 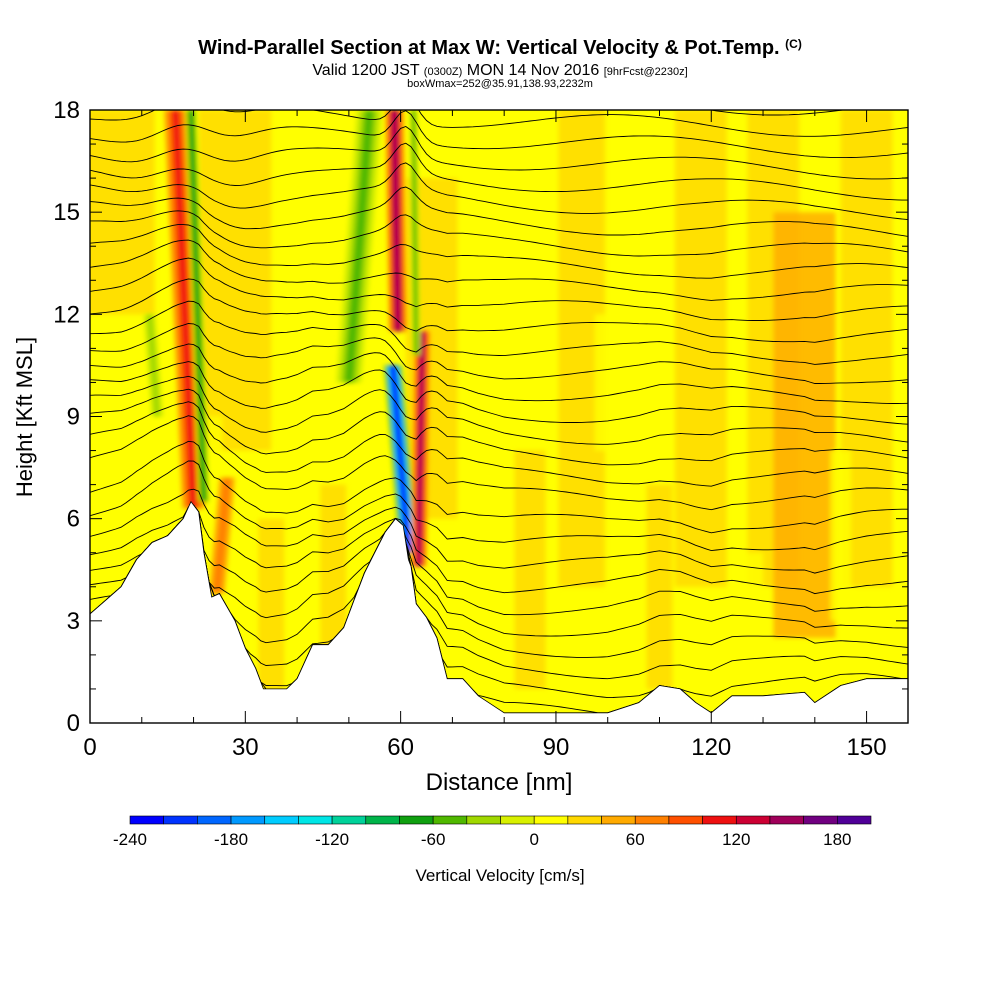 I want to click on colorbar-tick-label: 180, so click(x=837, y=839).